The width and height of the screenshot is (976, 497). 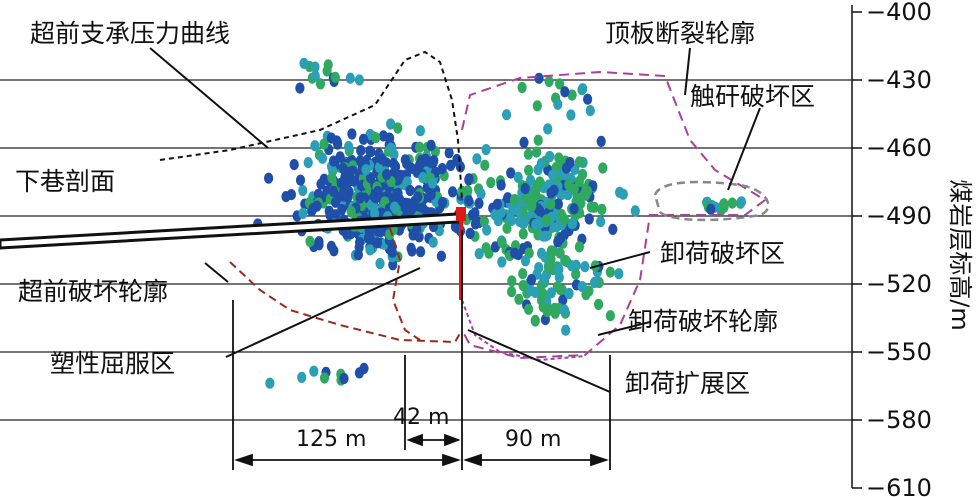 What do you see at coordinates (899, 485) in the screenshot?
I see `y-tick-label: −610` at bounding box center [899, 485].